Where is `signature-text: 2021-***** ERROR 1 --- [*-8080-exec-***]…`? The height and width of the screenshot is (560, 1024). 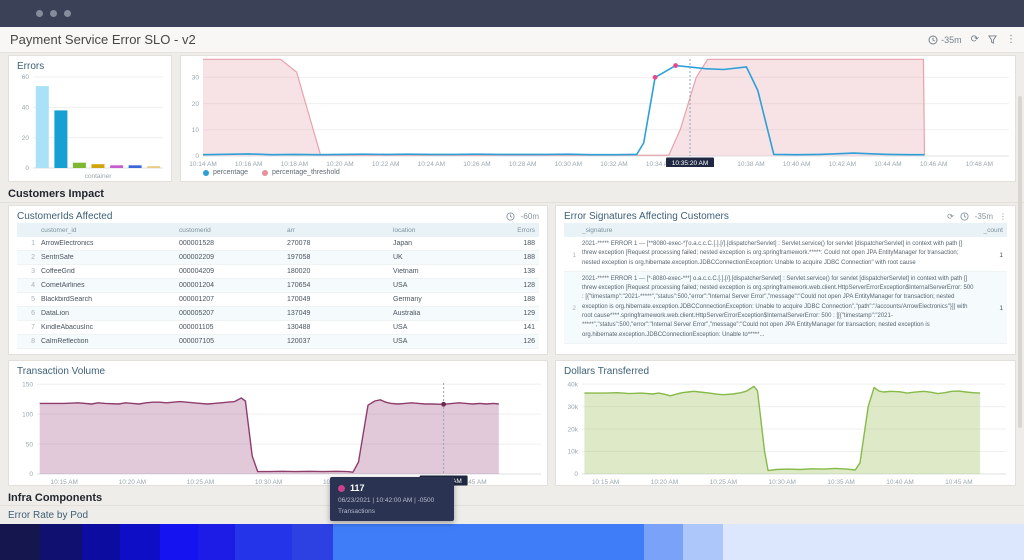 signature-text: 2021-***** ERROR 1 --- [*-8080-exec-***]… is located at coordinates (778, 306).